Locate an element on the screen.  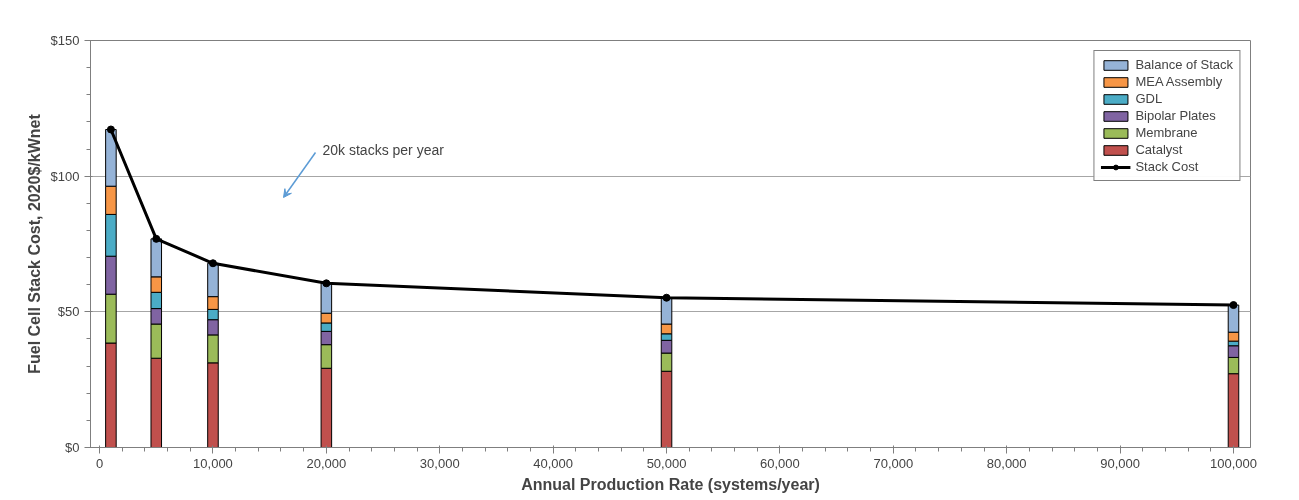
annotation: 20k stacks per year is located at coordinates (383, 149).